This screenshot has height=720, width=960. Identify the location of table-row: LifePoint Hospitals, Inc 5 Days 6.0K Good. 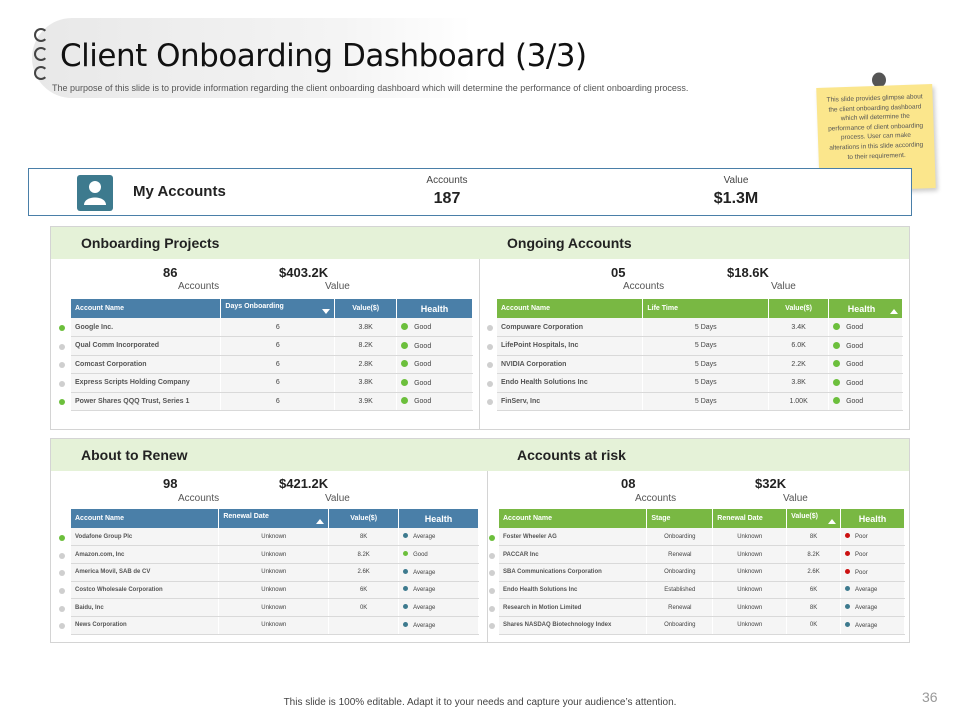
(700, 346).